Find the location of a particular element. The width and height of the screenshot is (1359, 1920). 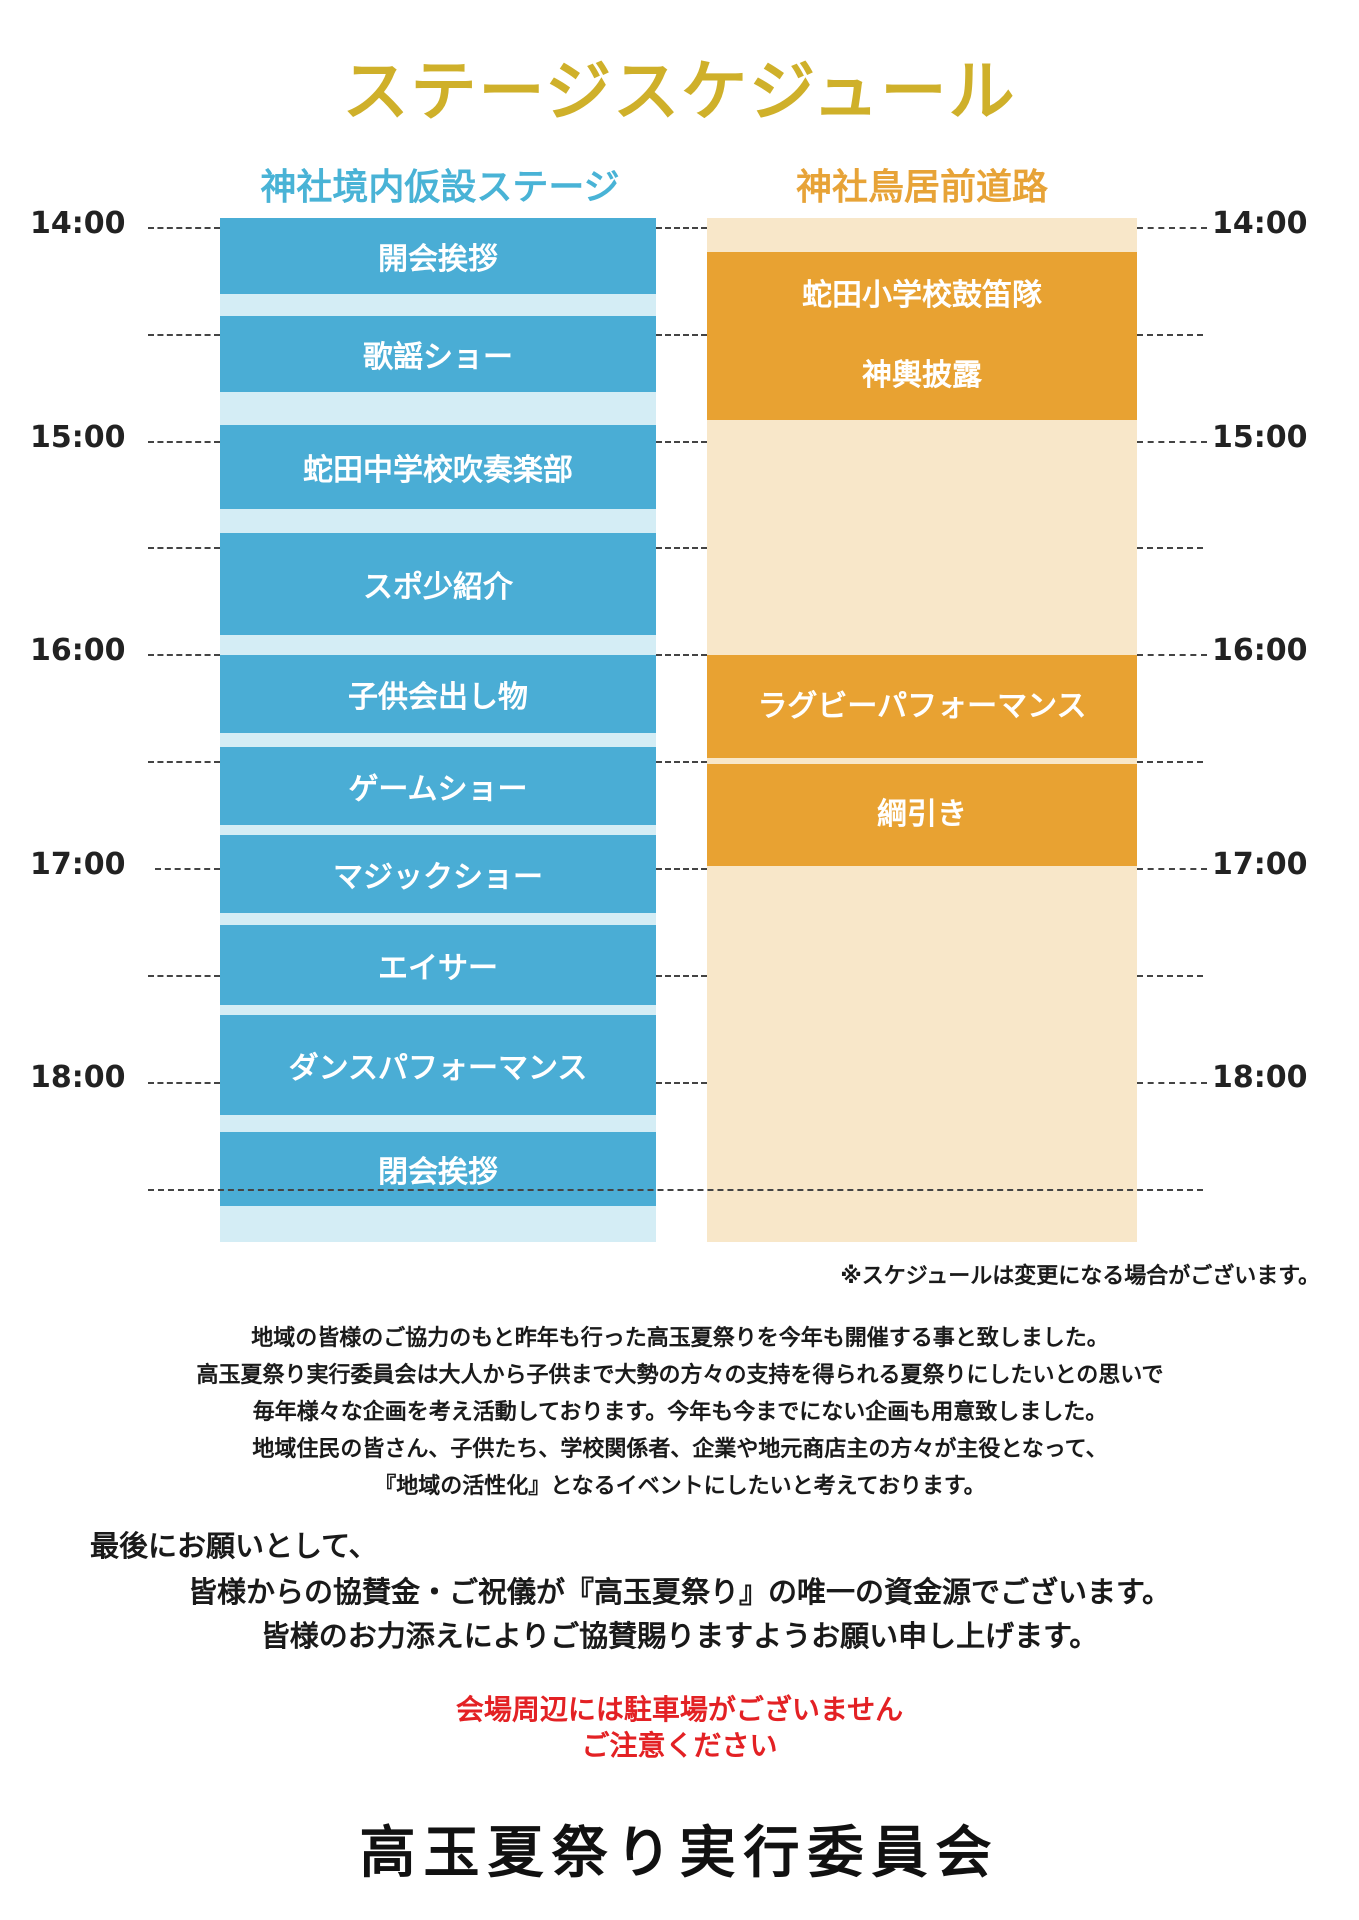

appeal-line: 皆様のお力添えによりご協賛賜りますようお願い申し上げます。 is located at coordinates (679, 1636).